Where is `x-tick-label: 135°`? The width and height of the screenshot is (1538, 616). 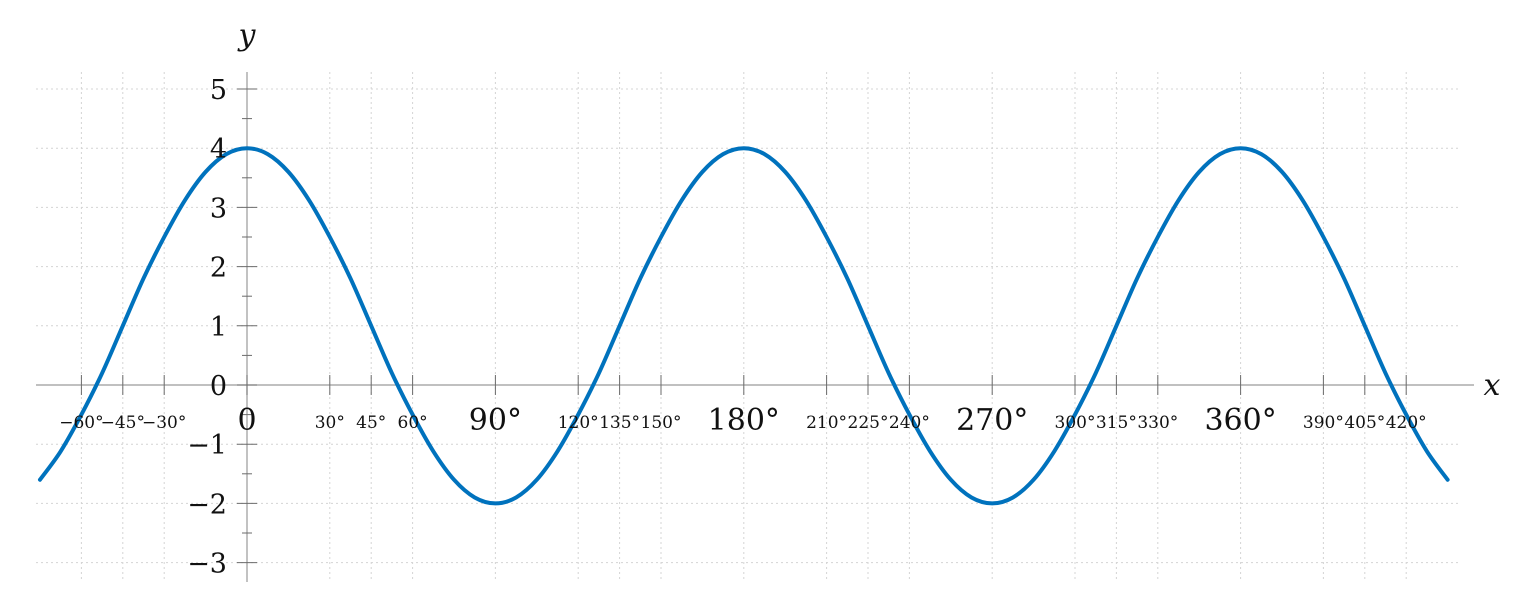
x-tick-label: 135° is located at coordinates (619, 423).